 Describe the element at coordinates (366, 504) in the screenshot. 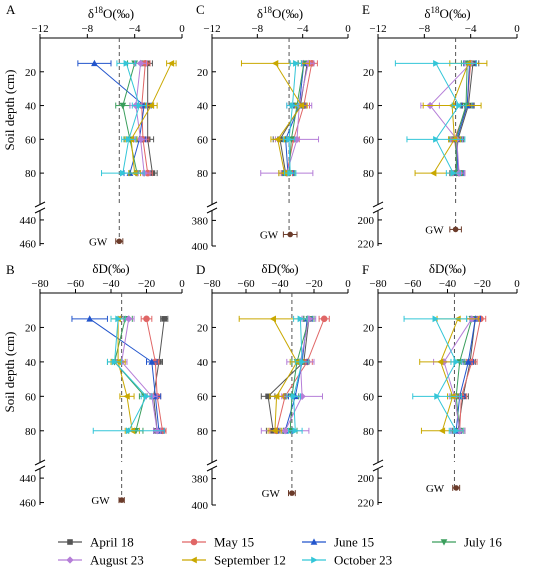

I see `y-tick-label: 220` at that location.